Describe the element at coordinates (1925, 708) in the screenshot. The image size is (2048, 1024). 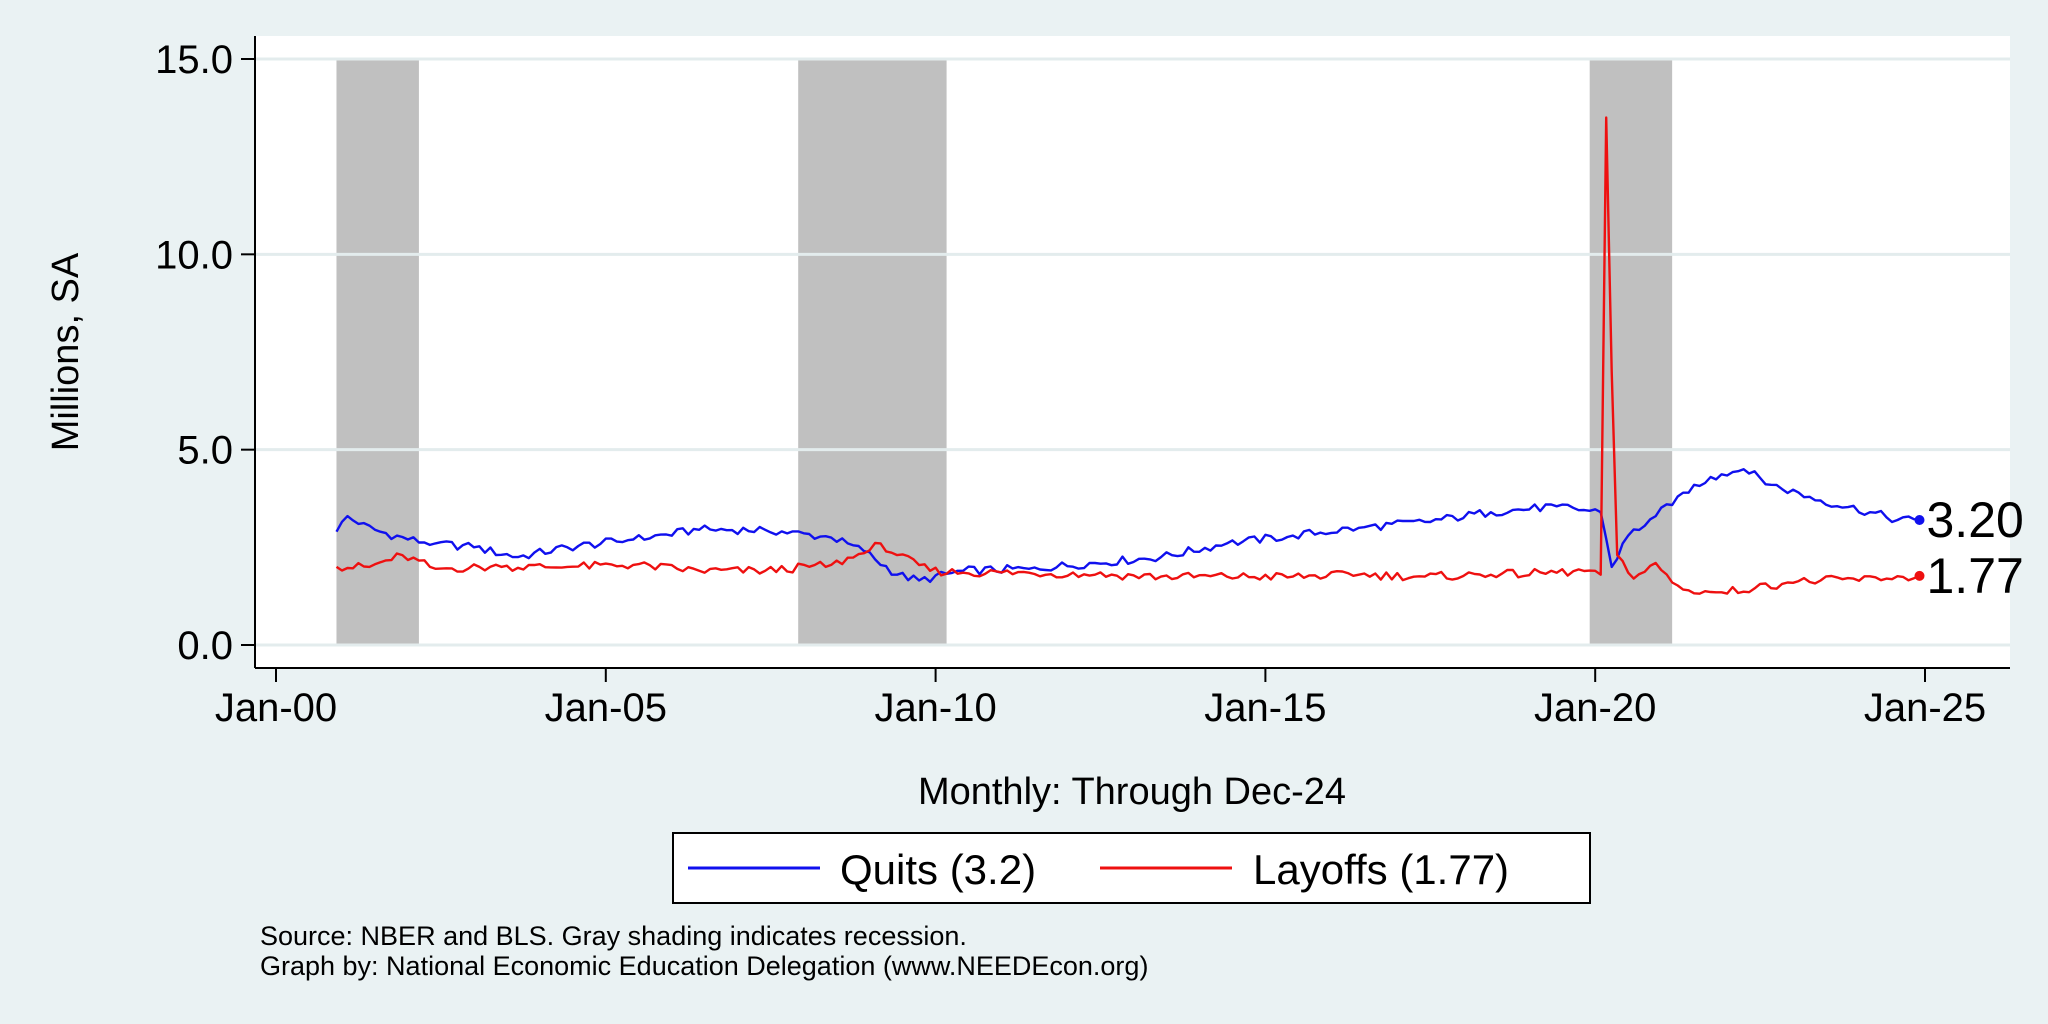
I see `x-tick-label: Jan-25` at that location.